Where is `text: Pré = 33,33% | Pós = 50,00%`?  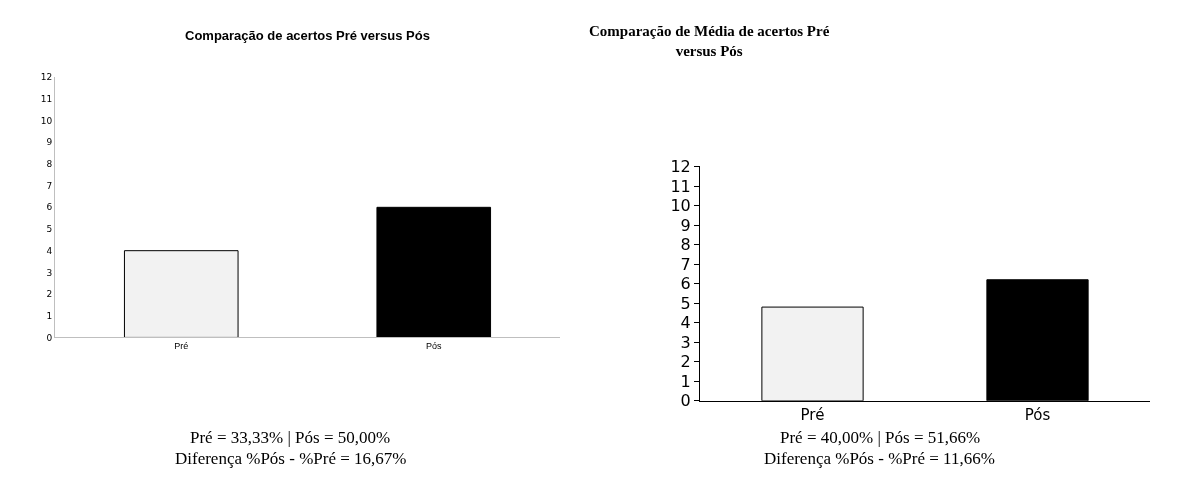
text: Pré = 33,33% | Pós = 50,00% is located at coordinates (290, 437).